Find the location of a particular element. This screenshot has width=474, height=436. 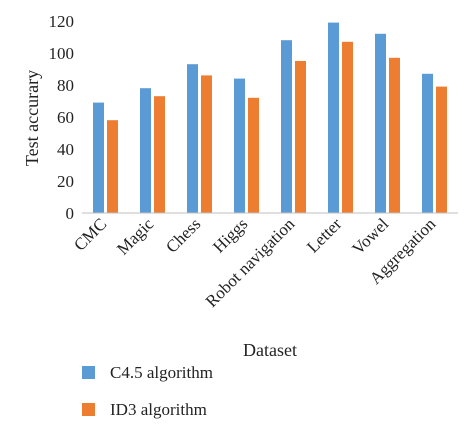

y-tick-label: 20 is located at coordinates (65, 181).